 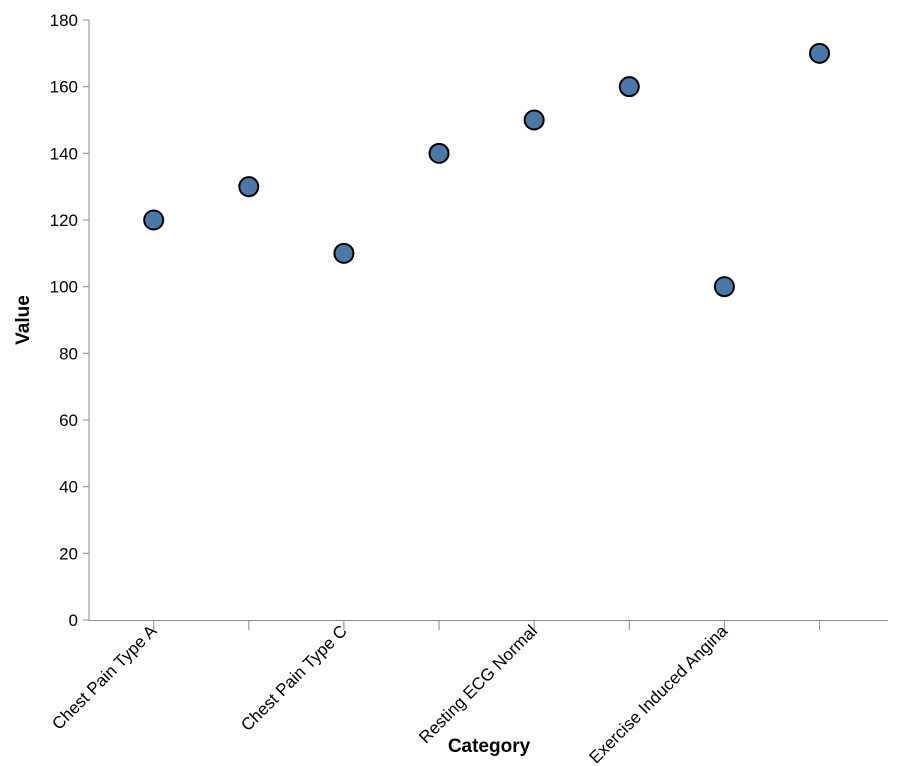 What do you see at coordinates (64, 287) in the screenshot?
I see `y-tick-label: 100` at bounding box center [64, 287].